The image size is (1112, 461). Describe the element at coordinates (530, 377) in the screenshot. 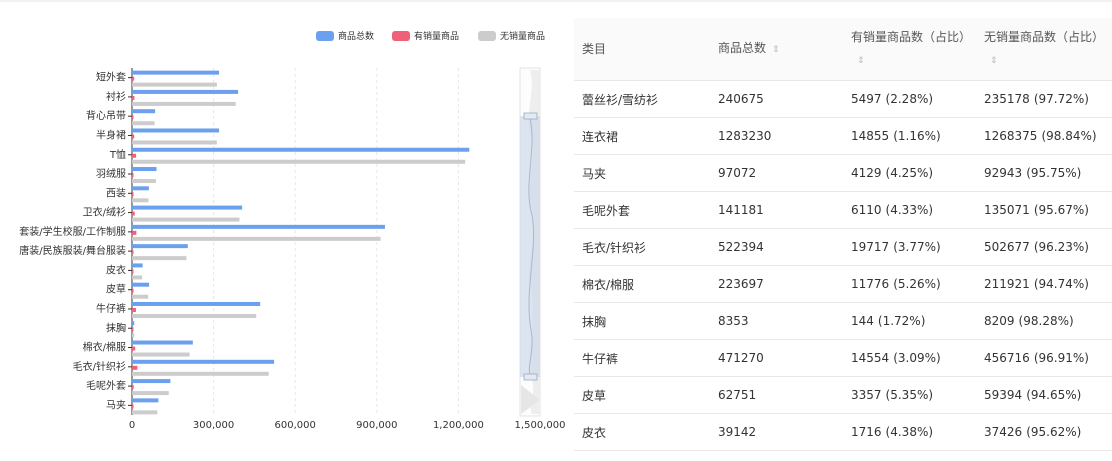

I see `datazoom-handle-bottom` at that location.